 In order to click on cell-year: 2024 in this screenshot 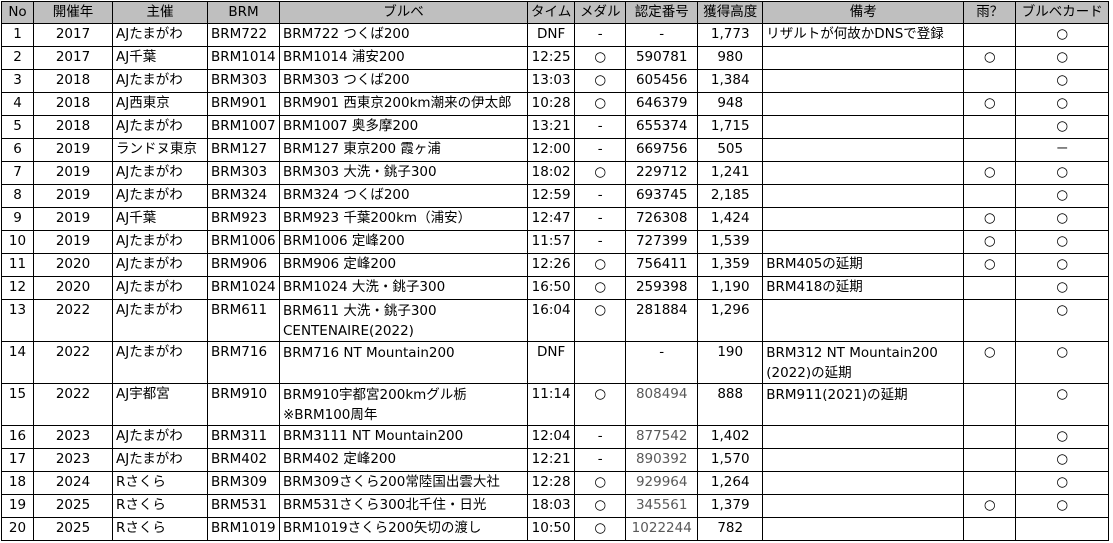, I will do `click(73, 483)`.